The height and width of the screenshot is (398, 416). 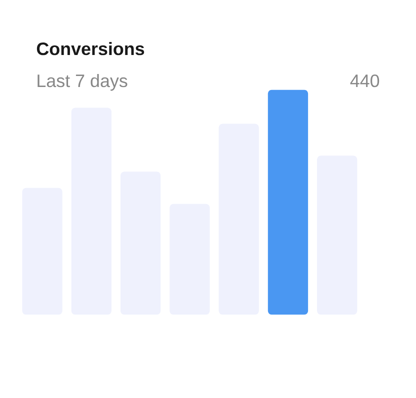 What do you see at coordinates (288, 202) in the screenshot?
I see `bar` at bounding box center [288, 202].